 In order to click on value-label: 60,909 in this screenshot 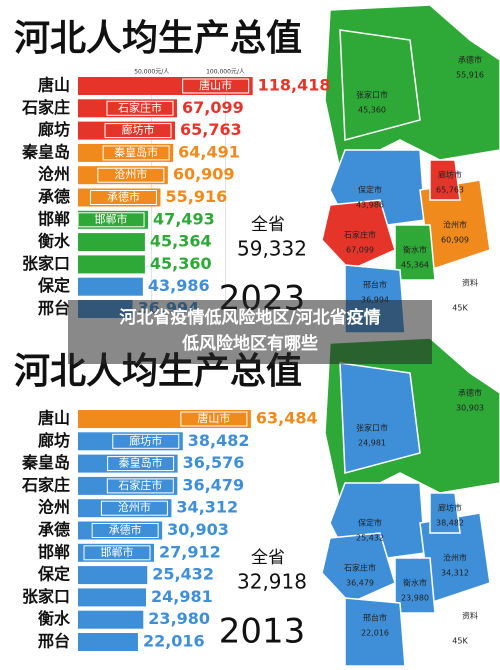, I will do `click(204, 174)`.